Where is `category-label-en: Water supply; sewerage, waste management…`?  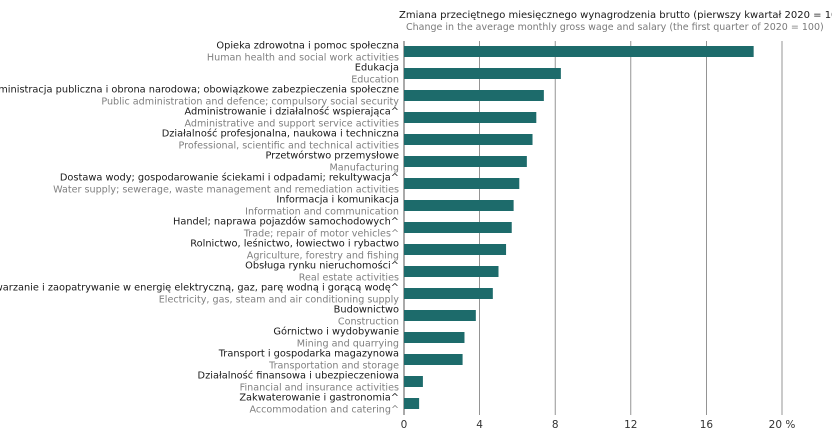 category-label-en: Water supply; sewerage, waste management… is located at coordinates (226, 190).